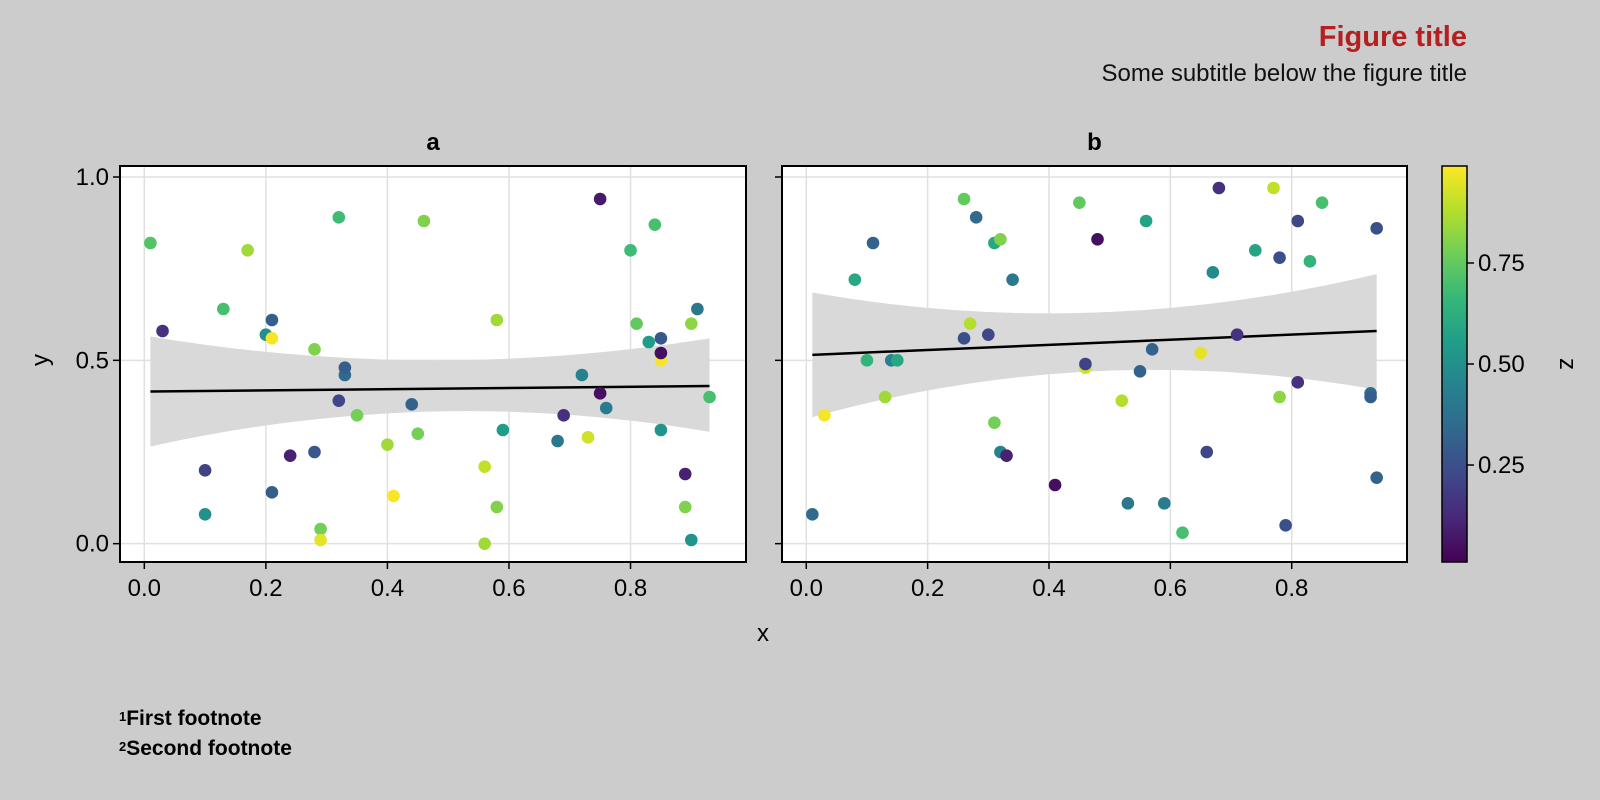 The height and width of the screenshot is (800, 1600). Describe the element at coordinates (1501, 465) in the screenshot. I see `colorbar-tick-label: 0.25` at that location.